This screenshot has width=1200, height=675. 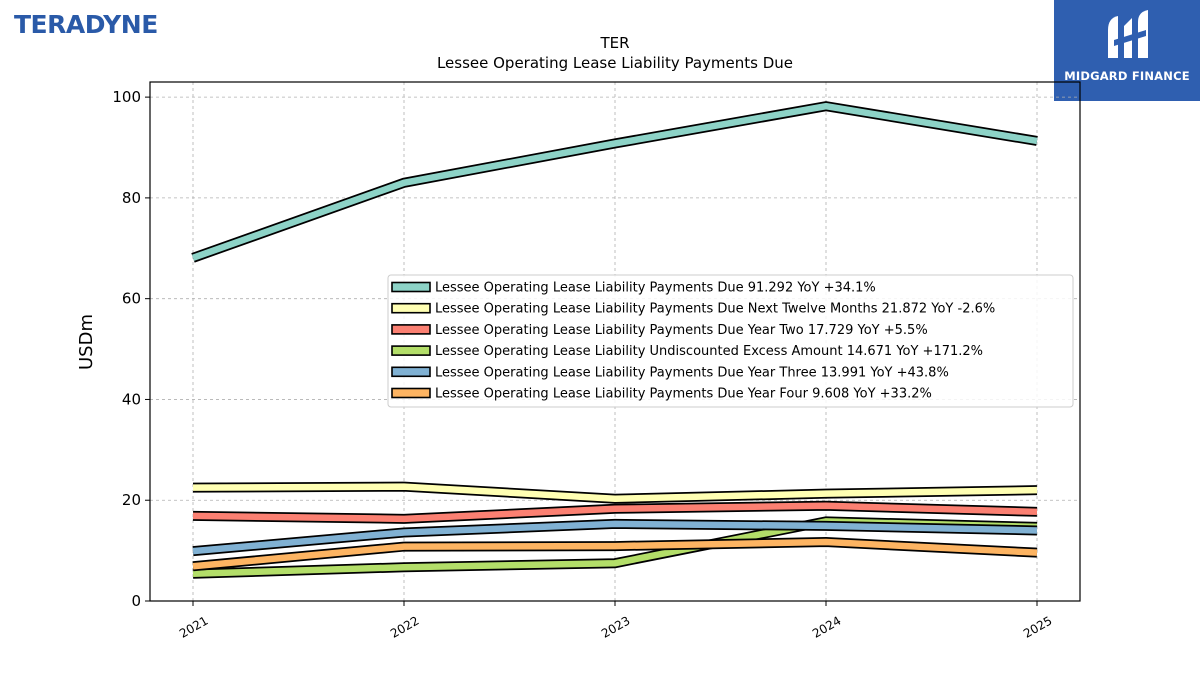 I want to click on y-tick-label: 100, so click(x=126, y=97).